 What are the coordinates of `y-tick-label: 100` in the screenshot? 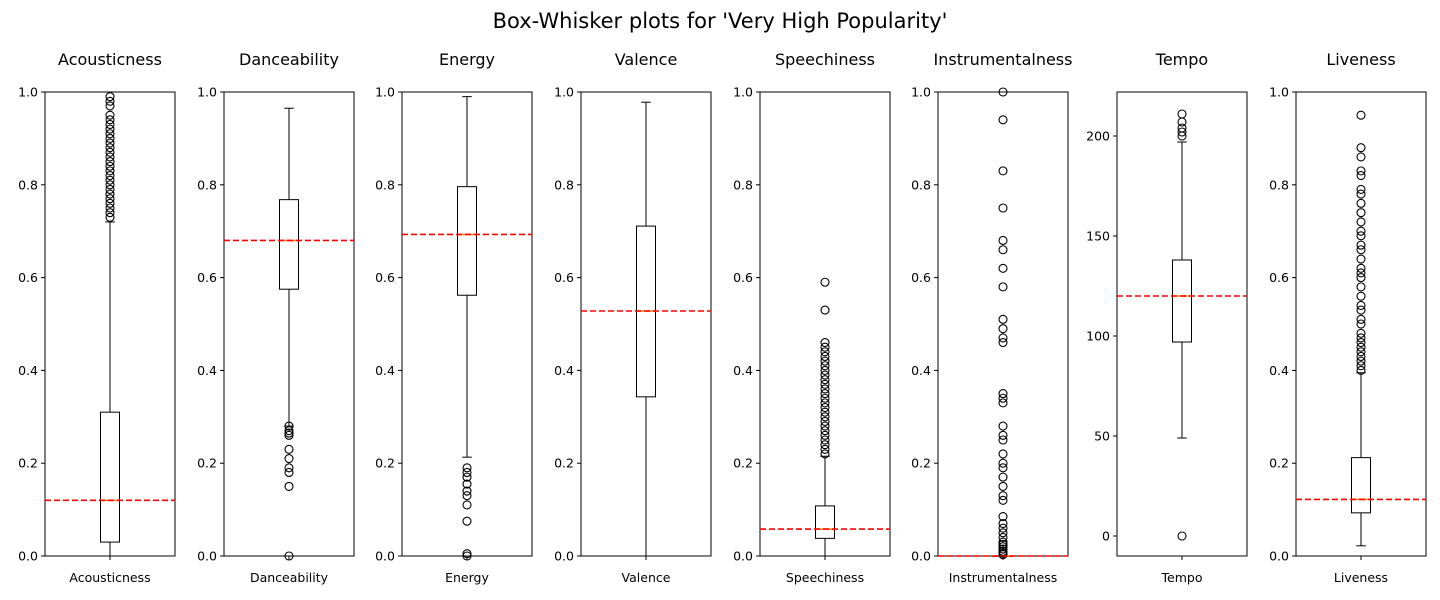 It's located at (1098, 336).